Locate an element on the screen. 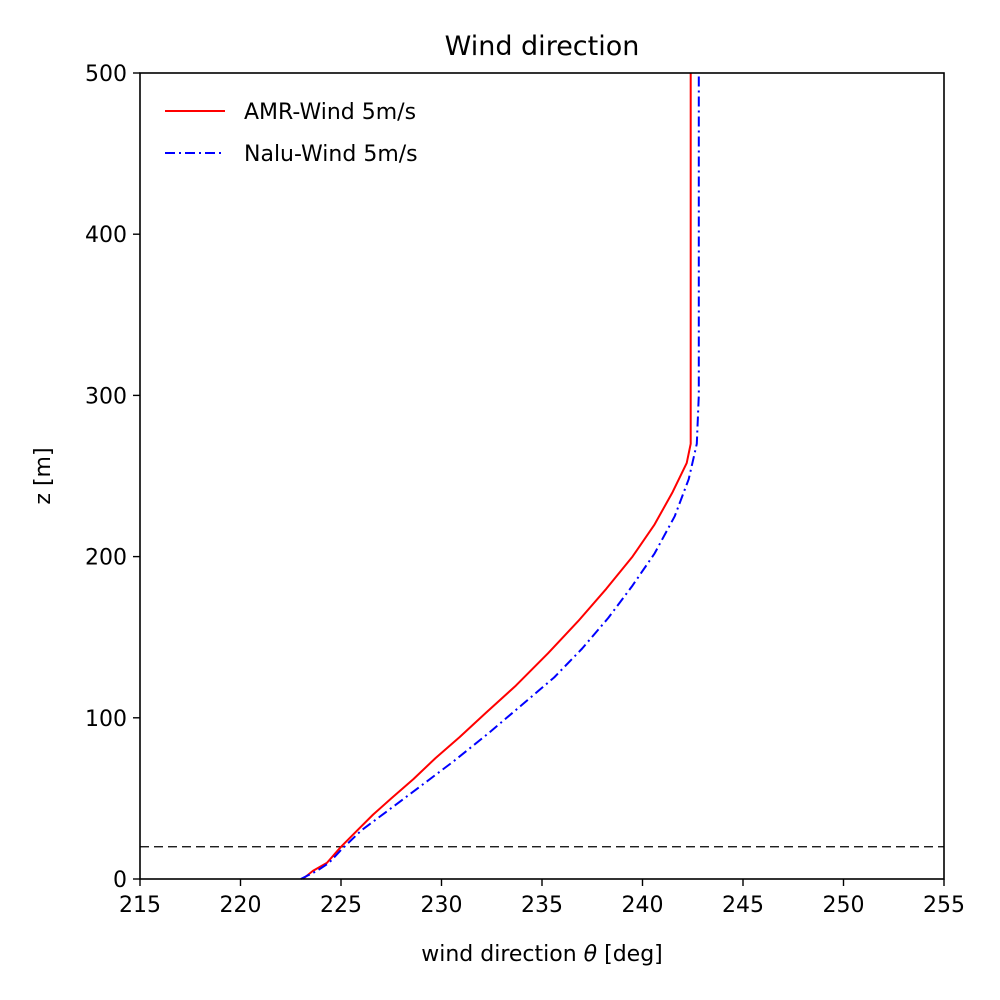 Image resolution: width=1000 pixels, height=1000 pixels. x-tick-label: 215 is located at coordinates (140, 905).